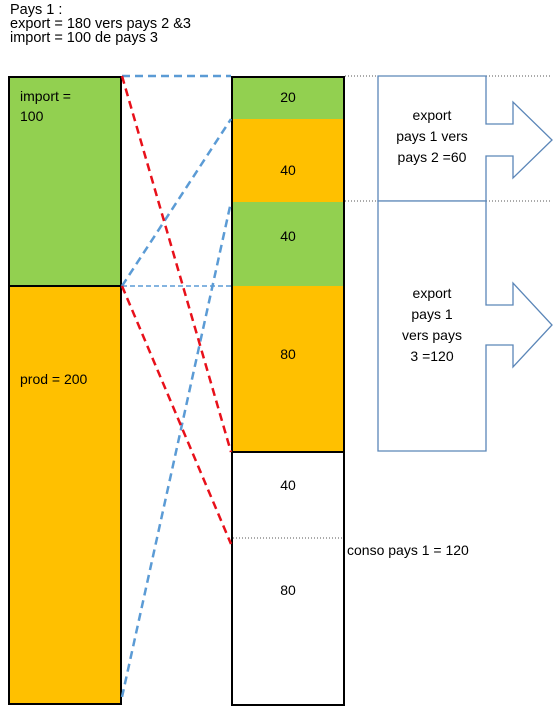 This screenshot has width=555, height=706. What do you see at coordinates (432, 356) in the screenshot?
I see `export-box-2-line-4: 3 =120` at bounding box center [432, 356].